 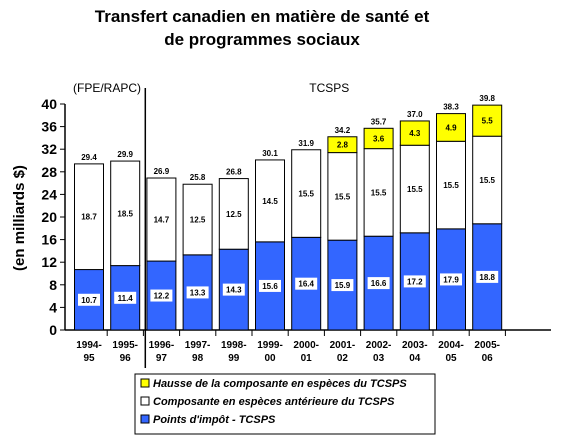 I want to click on x-tick-label: 1995-, so click(x=125, y=345).